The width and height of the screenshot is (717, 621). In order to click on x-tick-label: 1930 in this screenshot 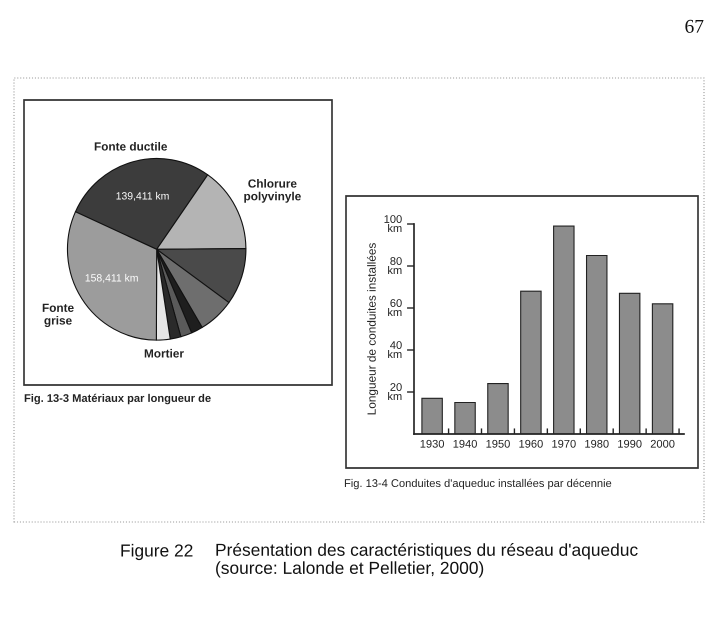, I will do `click(432, 444)`.